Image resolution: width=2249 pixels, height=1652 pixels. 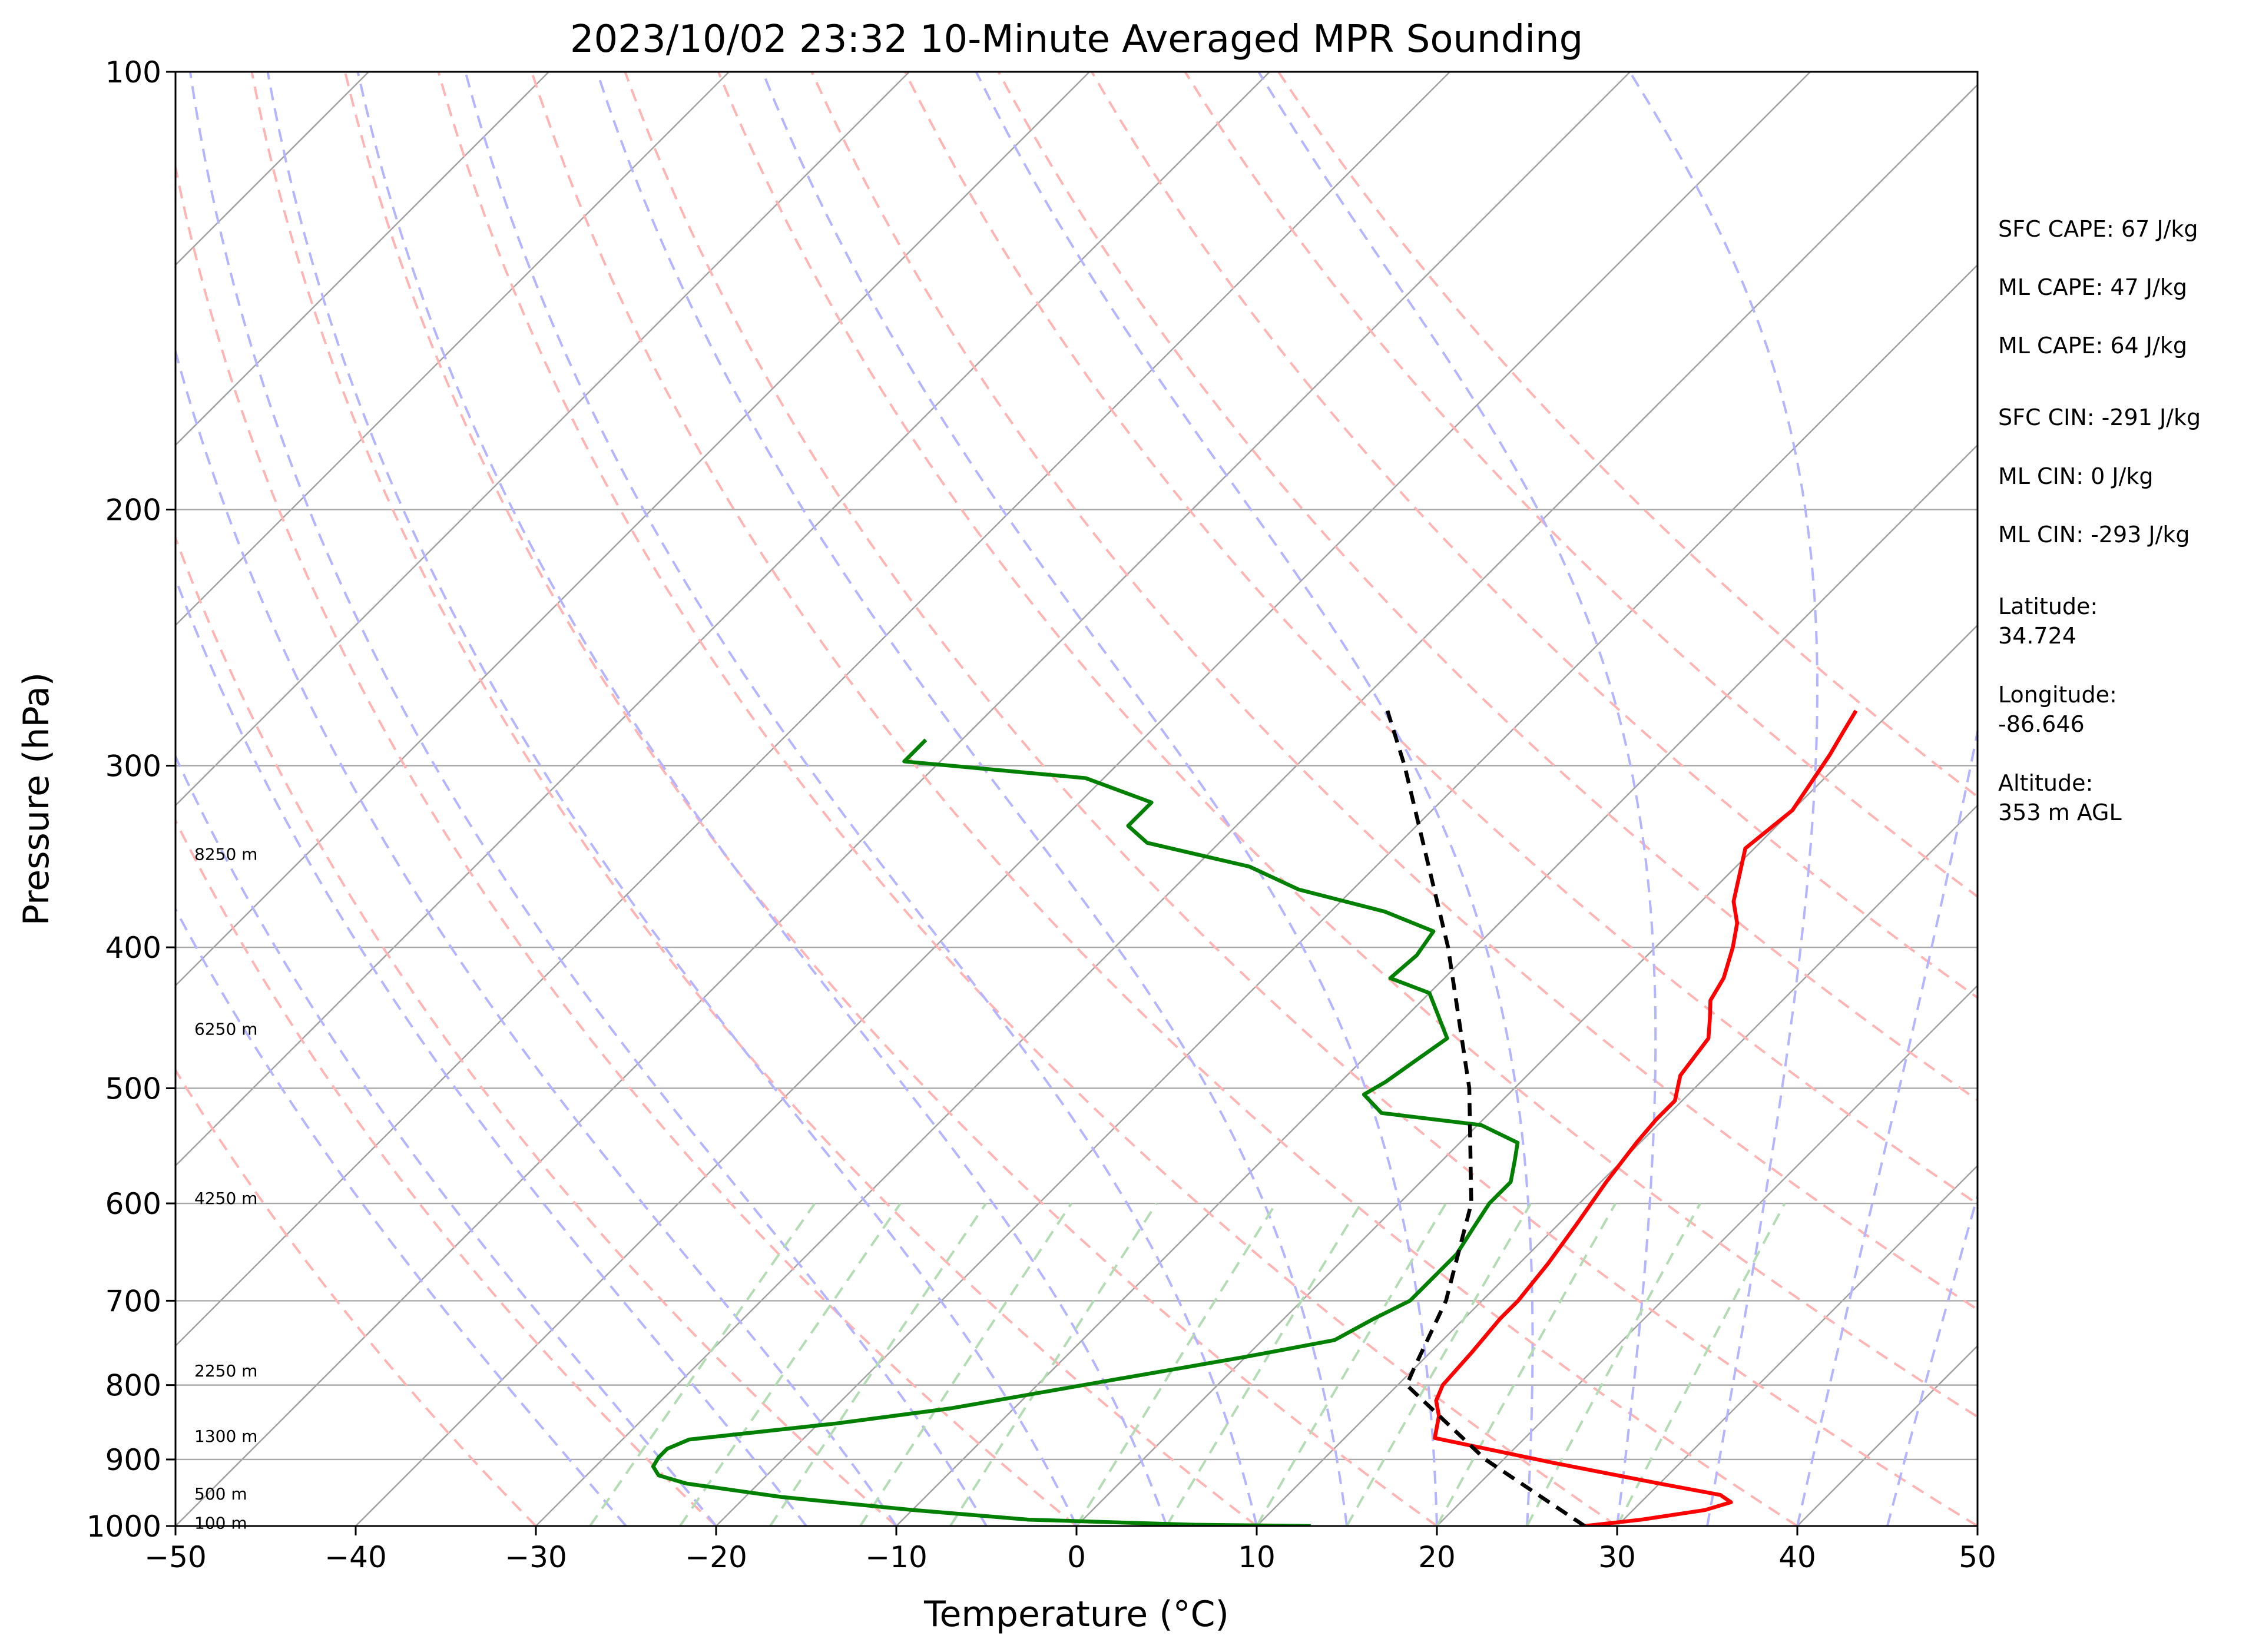 What do you see at coordinates (133, 1089) in the screenshot?
I see `y-tick-label: 500` at bounding box center [133, 1089].